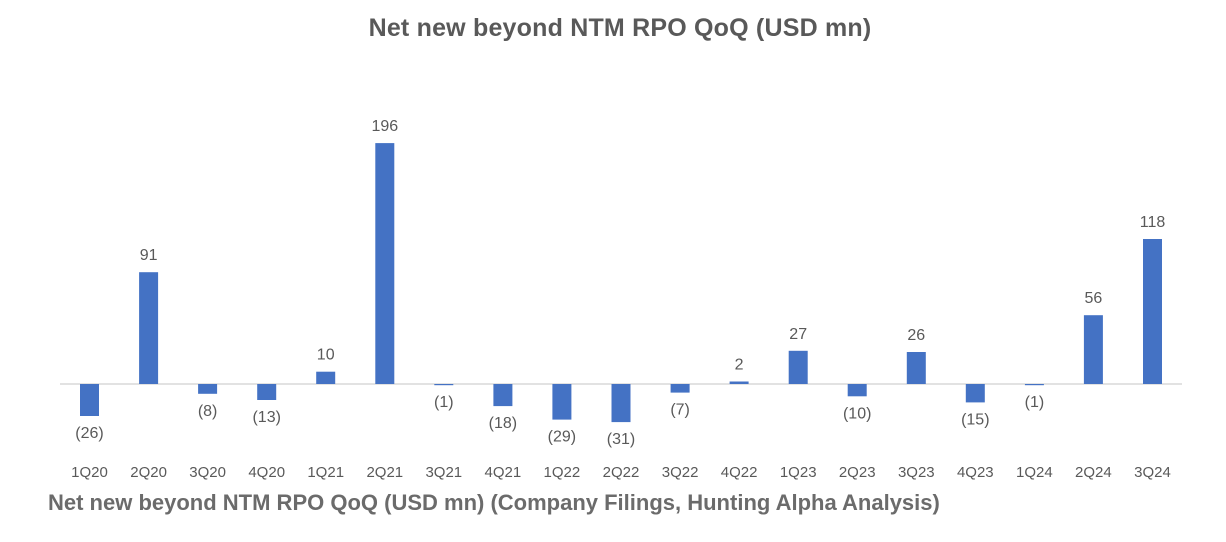 The height and width of the screenshot is (542, 1226). What do you see at coordinates (1152, 472) in the screenshot?
I see `x-tick-label: 3Q24` at bounding box center [1152, 472].